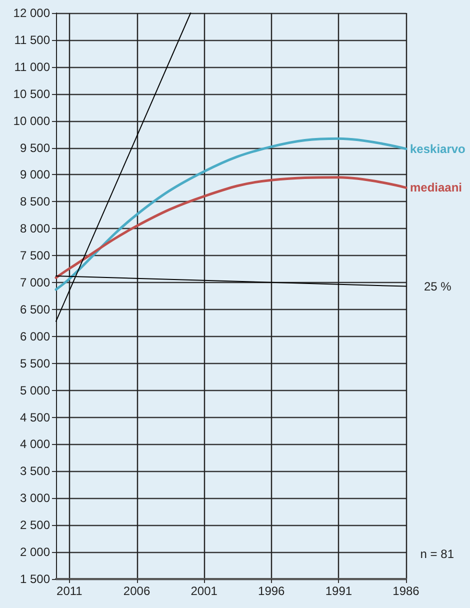 The width and height of the screenshot is (470, 608). What do you see at coordinates (35, 229) in the screenshot?
I see `y-tick-label: 8 000` at bounding box center [35, 229].